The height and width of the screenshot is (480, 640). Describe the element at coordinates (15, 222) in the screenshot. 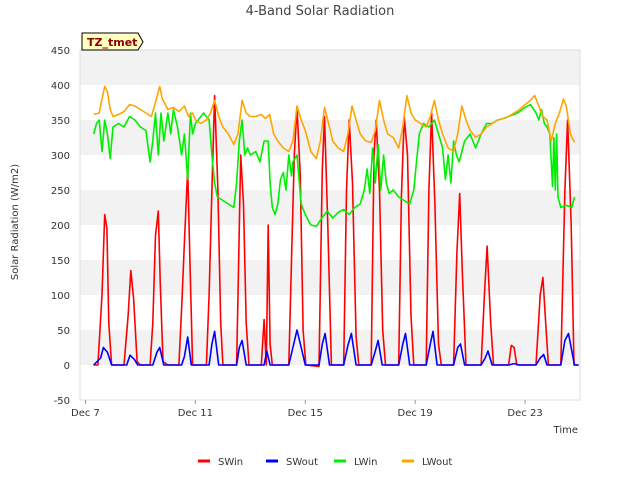

I see `y-axis-label: Solar Radiation (W/m2)` at that location.